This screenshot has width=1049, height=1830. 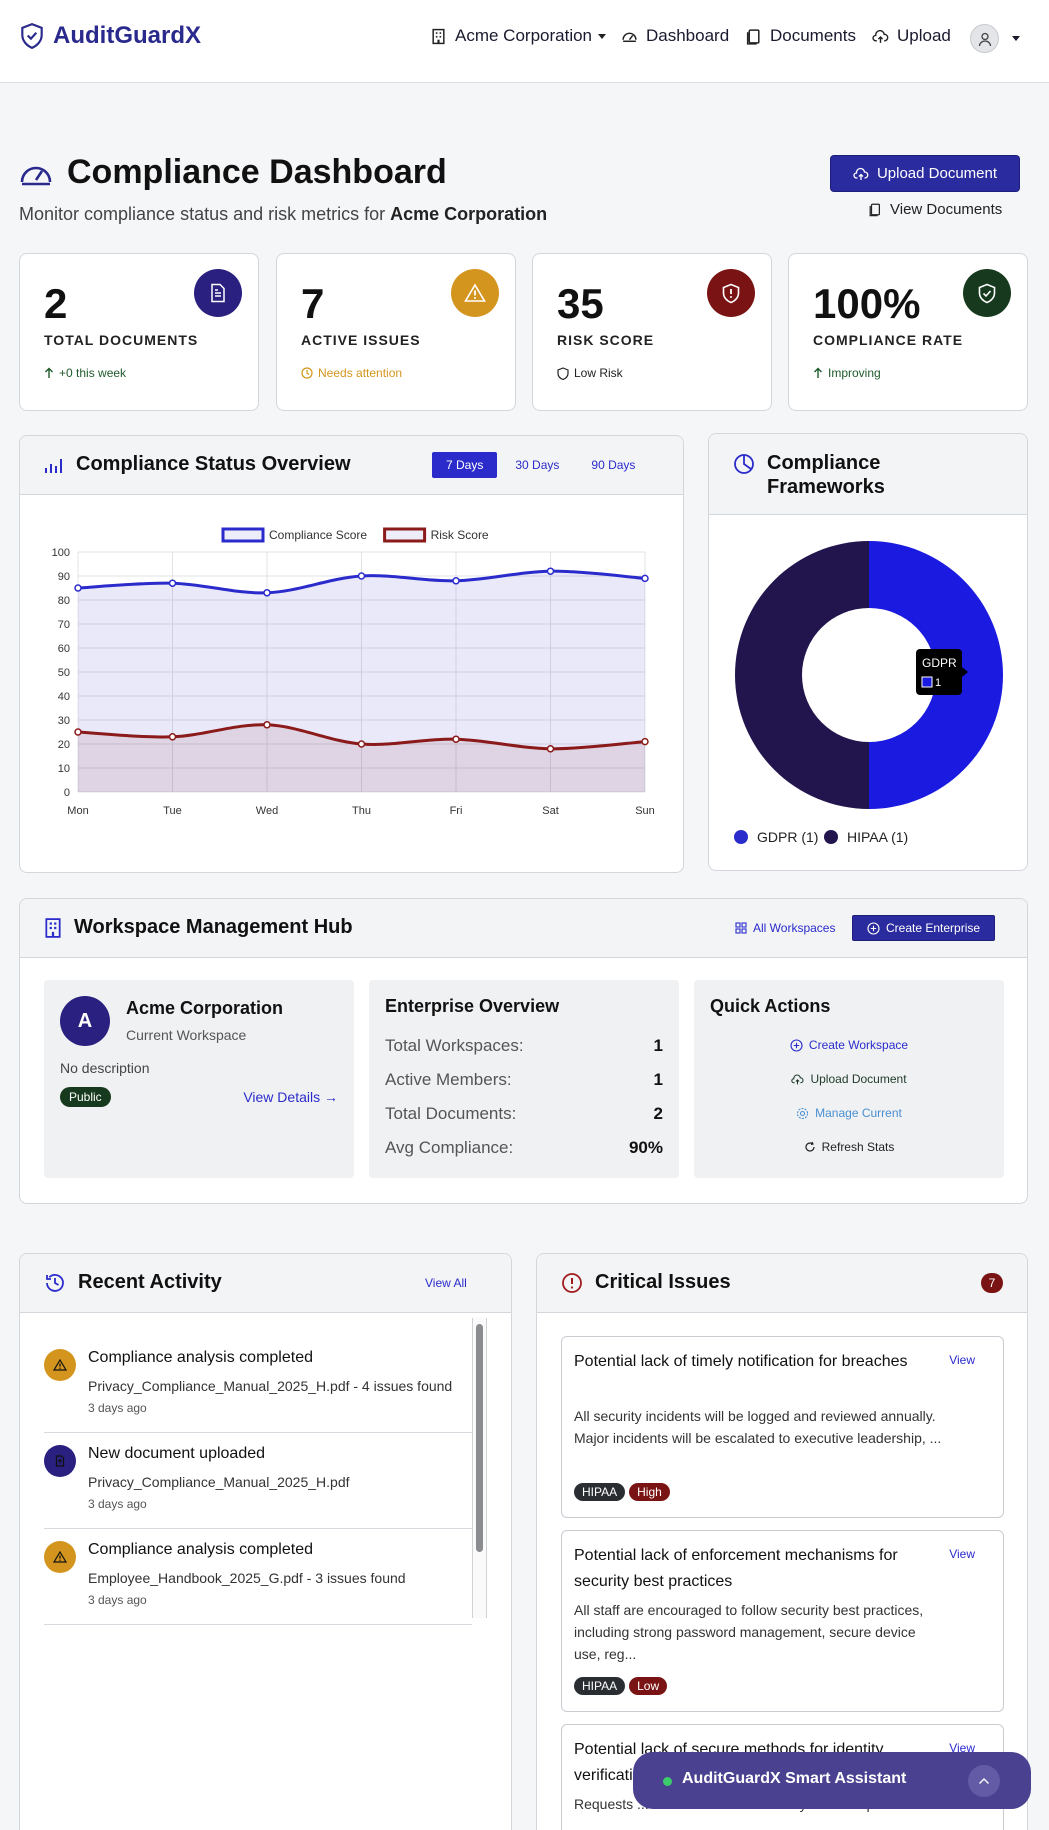 What do you see at coordinates (800, 36) in the screenshot?
I see `nav-documents: Documents` at bounding box center [800, 36].